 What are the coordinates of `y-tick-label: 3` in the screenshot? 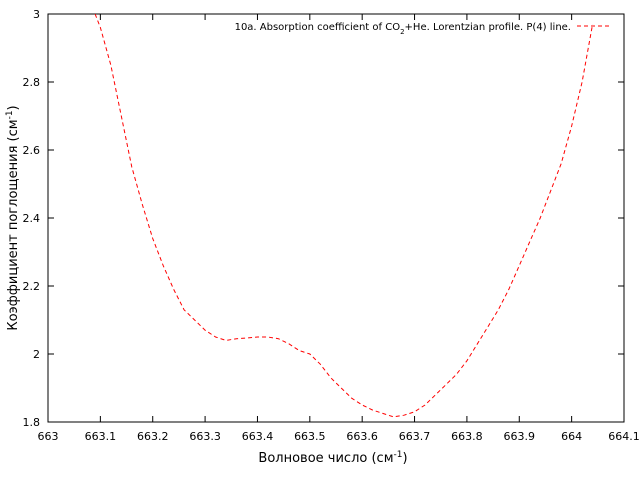 It's located at (36, 14).